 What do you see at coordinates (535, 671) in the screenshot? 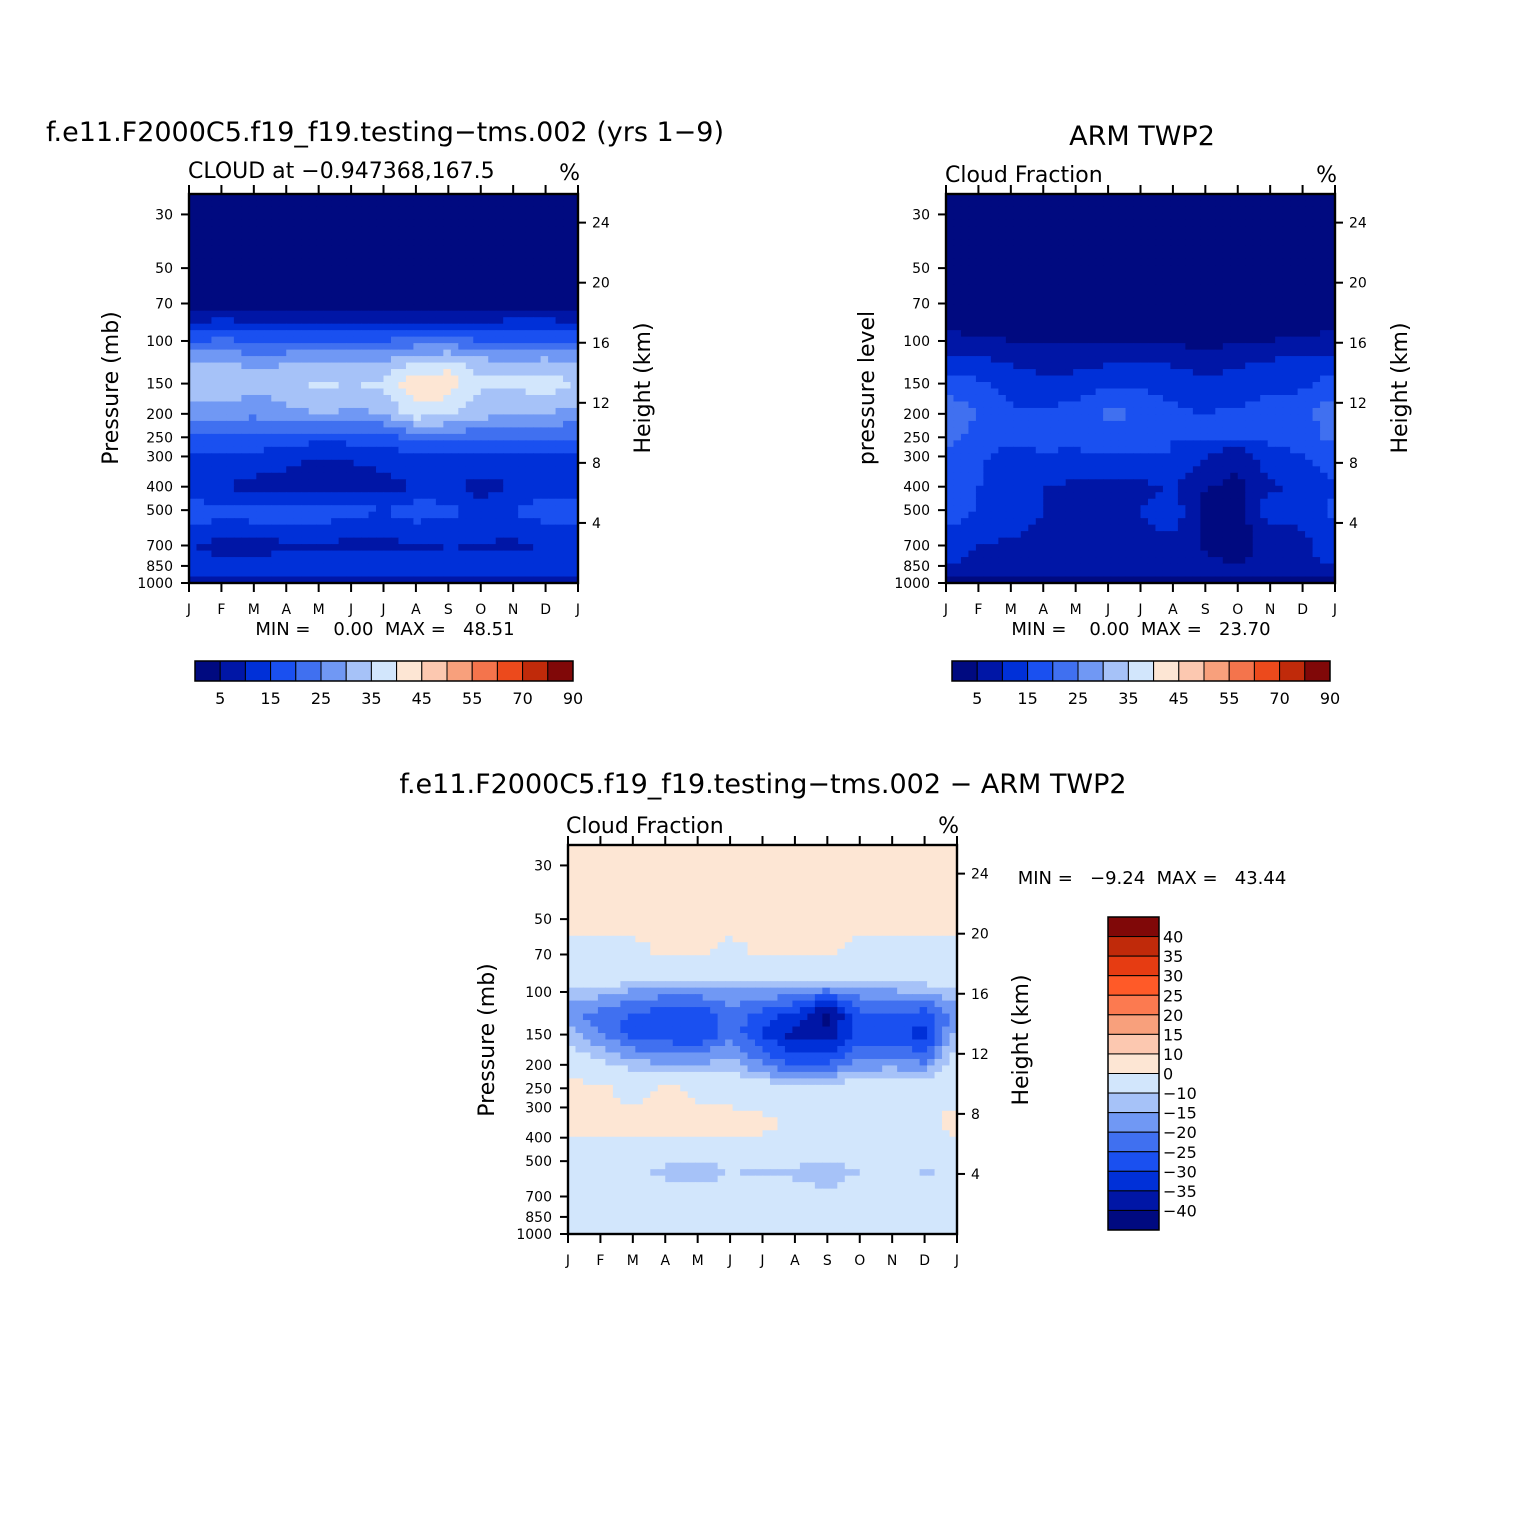
I see `colorbar-box` at bounding box center [535, 671].